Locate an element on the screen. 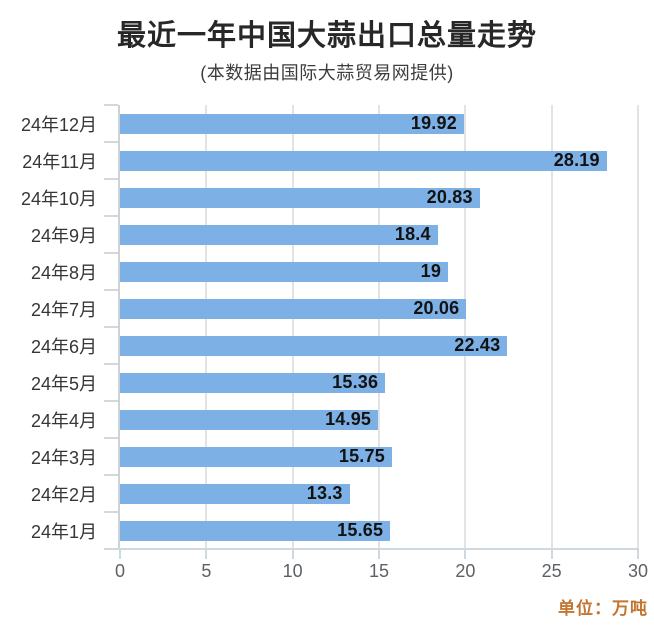  bar: 20.83 is located at coordinates (300, 197).